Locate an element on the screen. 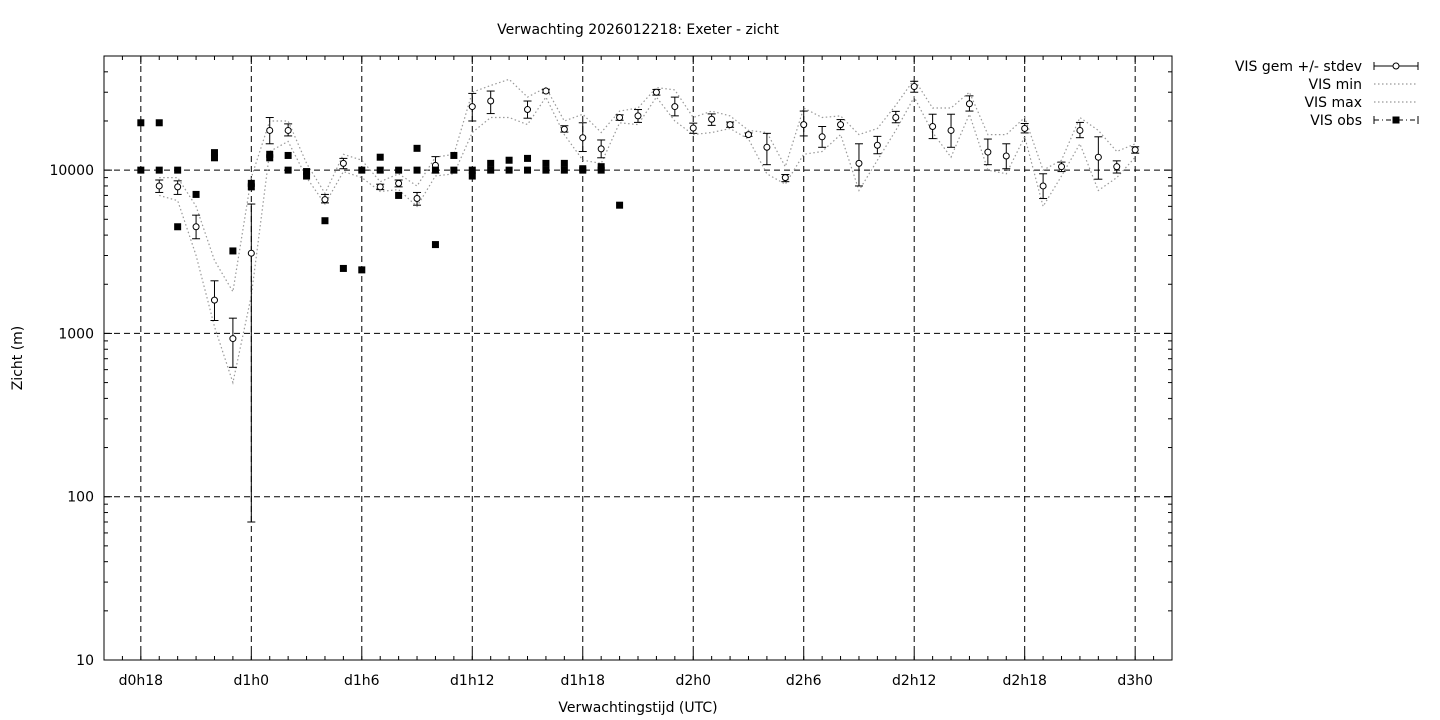  legend-label: VIS gem +/- stdev is located at coordinates (1298, 67).